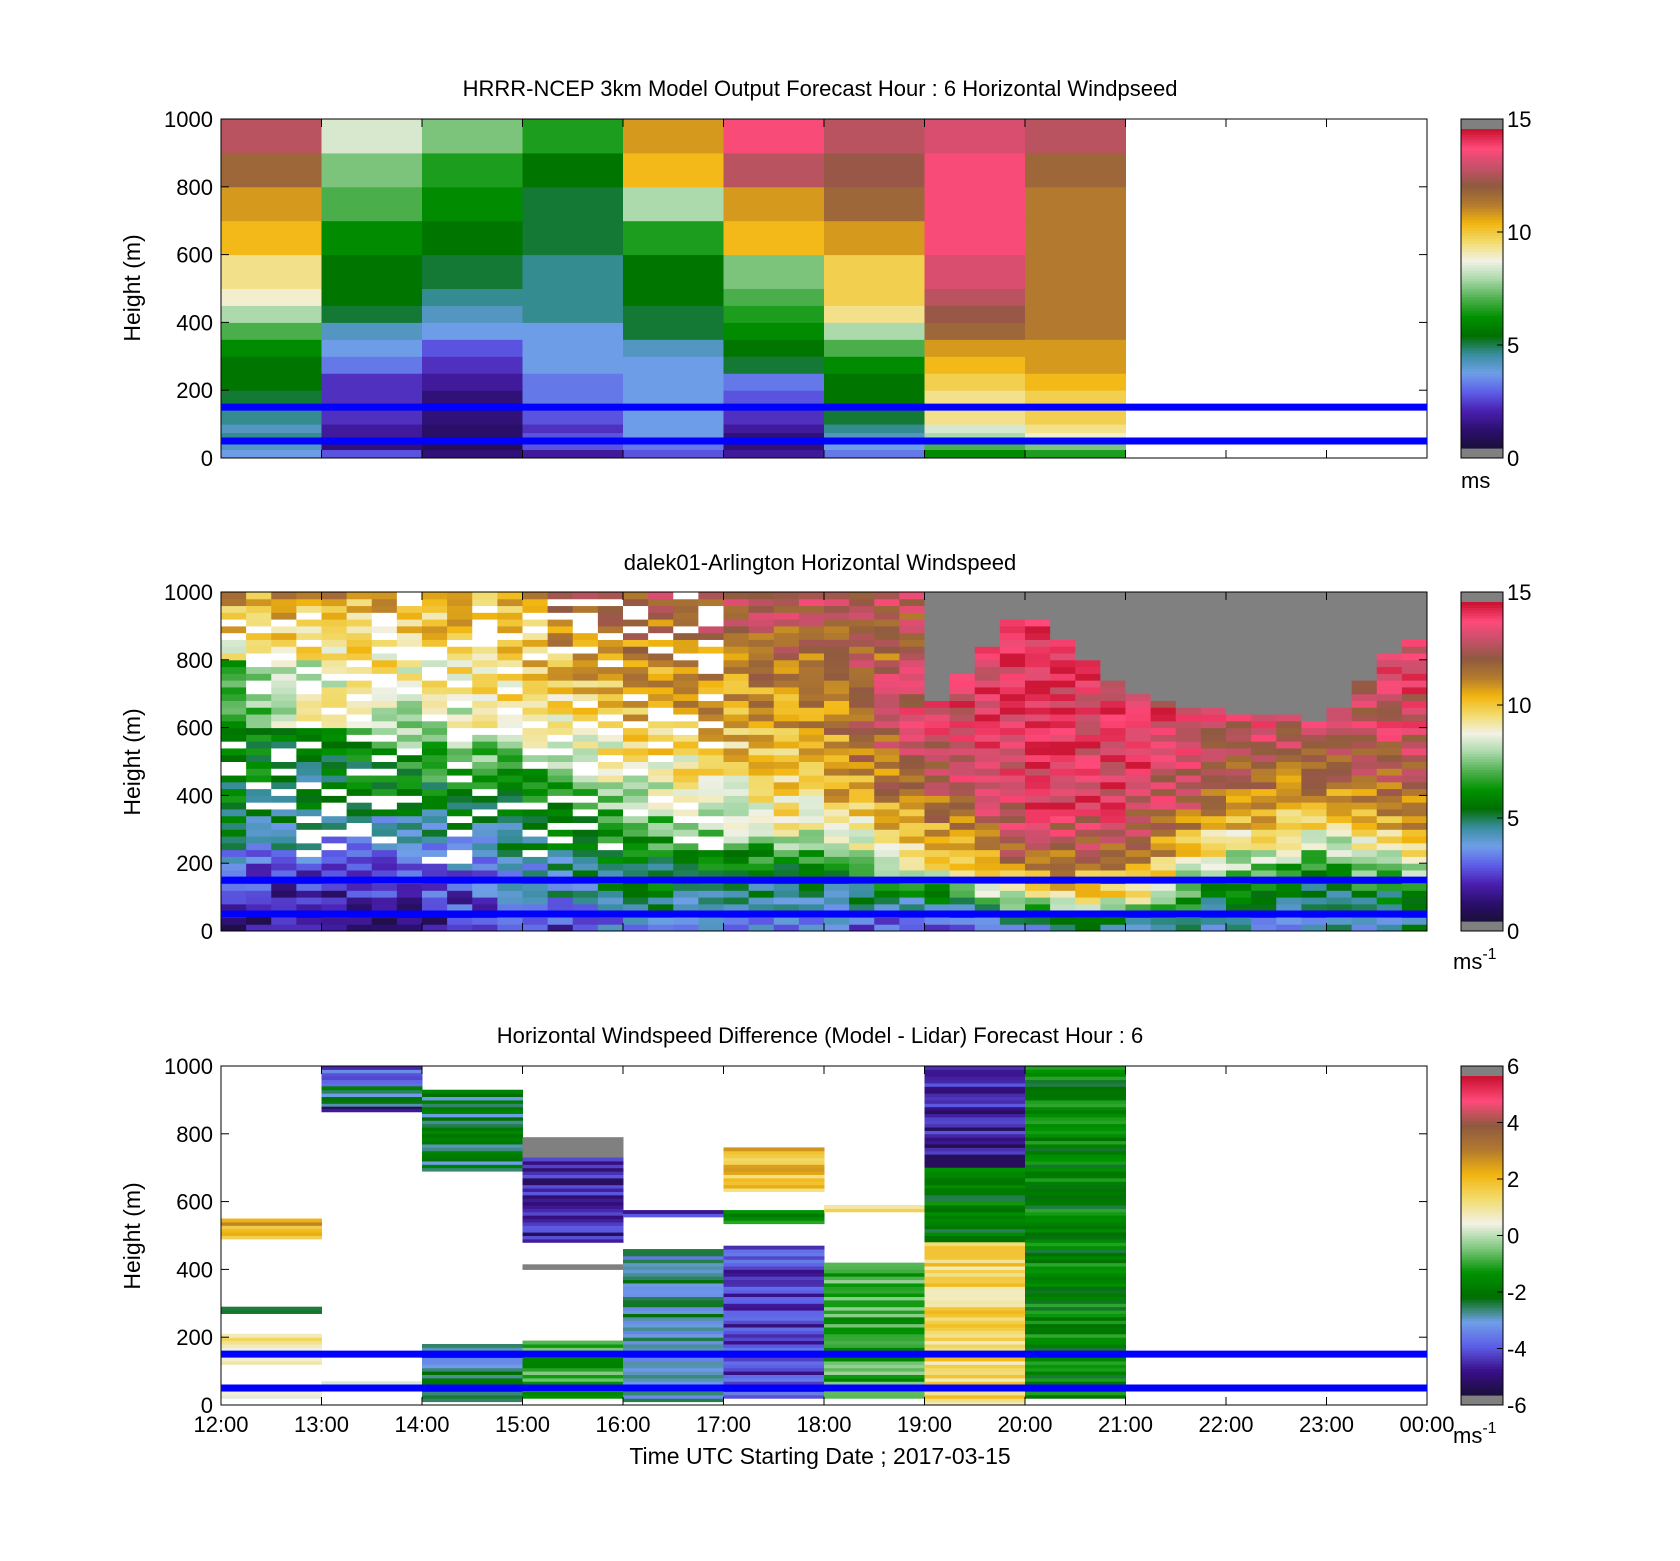 The image size is (1680, 1561). Describe the element at coordinates (1426, 1424) in the screenshot. I see `x-tick-label: 00:00` at that location.